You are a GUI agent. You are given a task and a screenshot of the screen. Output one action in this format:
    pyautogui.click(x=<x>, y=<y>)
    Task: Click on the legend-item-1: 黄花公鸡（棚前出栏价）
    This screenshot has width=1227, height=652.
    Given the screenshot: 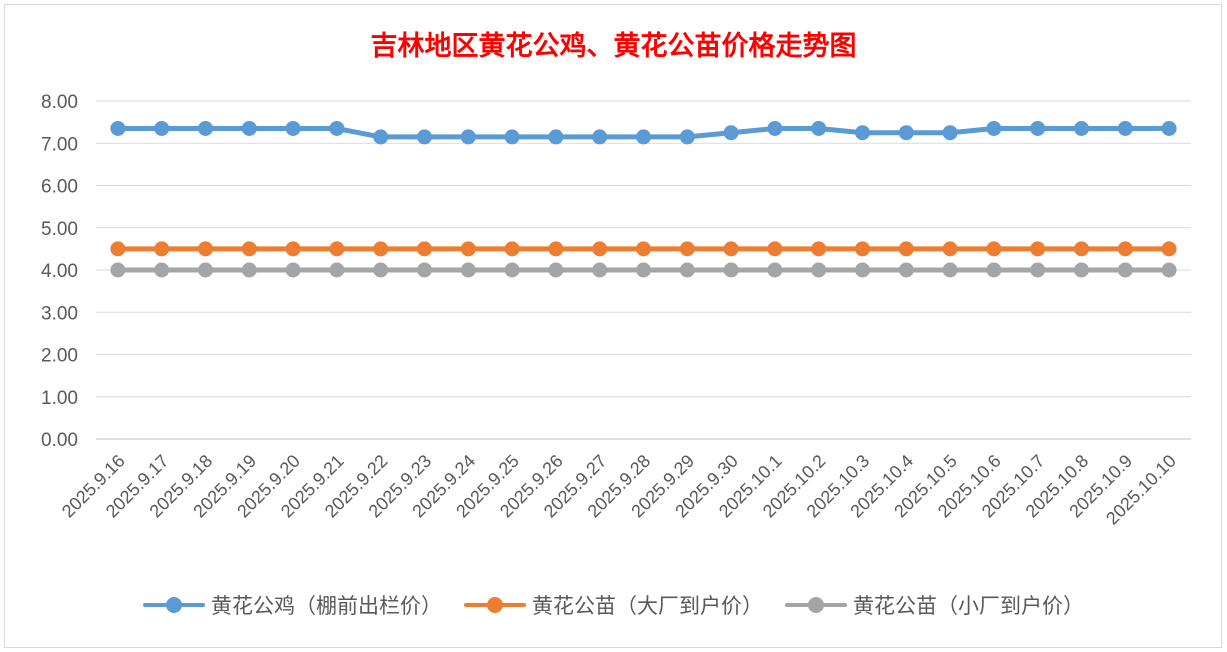 What is the action you would take?
    pyautogui.click(x=292, y=605)
    